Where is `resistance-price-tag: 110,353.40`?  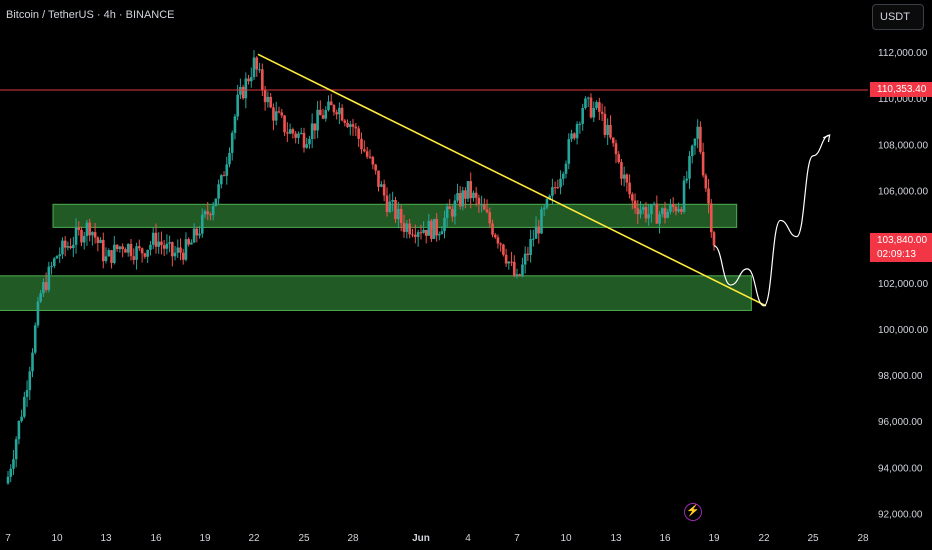
resistance-price-tag: 110,353.40 is located at coordinates (901, 89).